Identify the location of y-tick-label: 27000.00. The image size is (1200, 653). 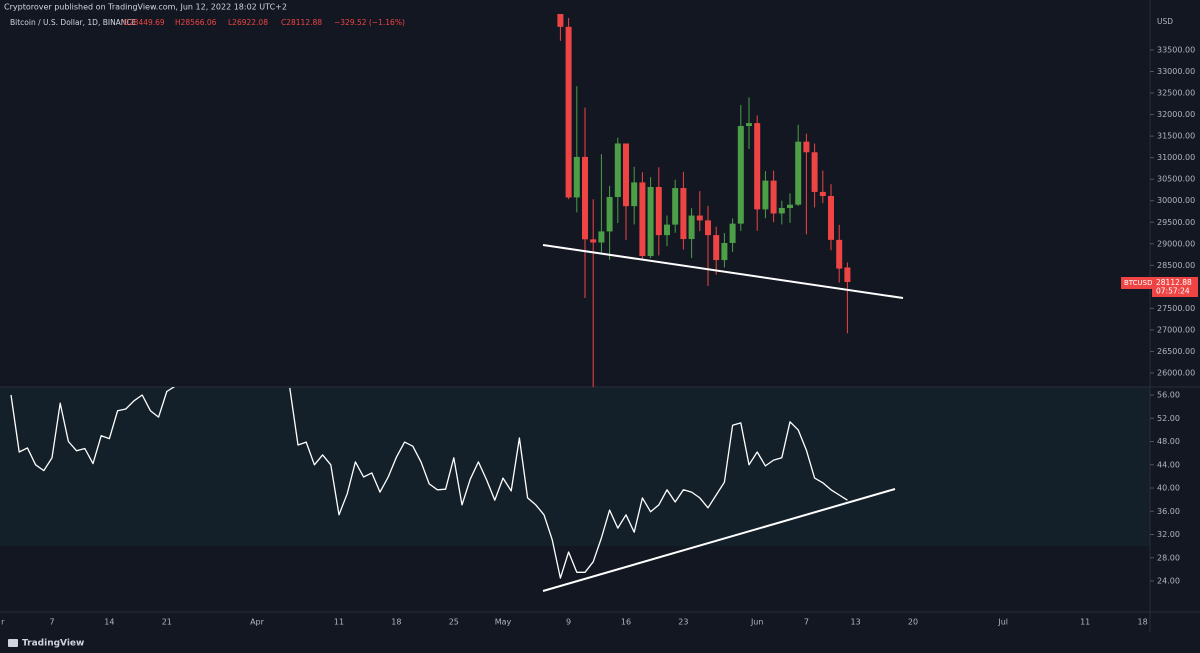
(1176, 329).